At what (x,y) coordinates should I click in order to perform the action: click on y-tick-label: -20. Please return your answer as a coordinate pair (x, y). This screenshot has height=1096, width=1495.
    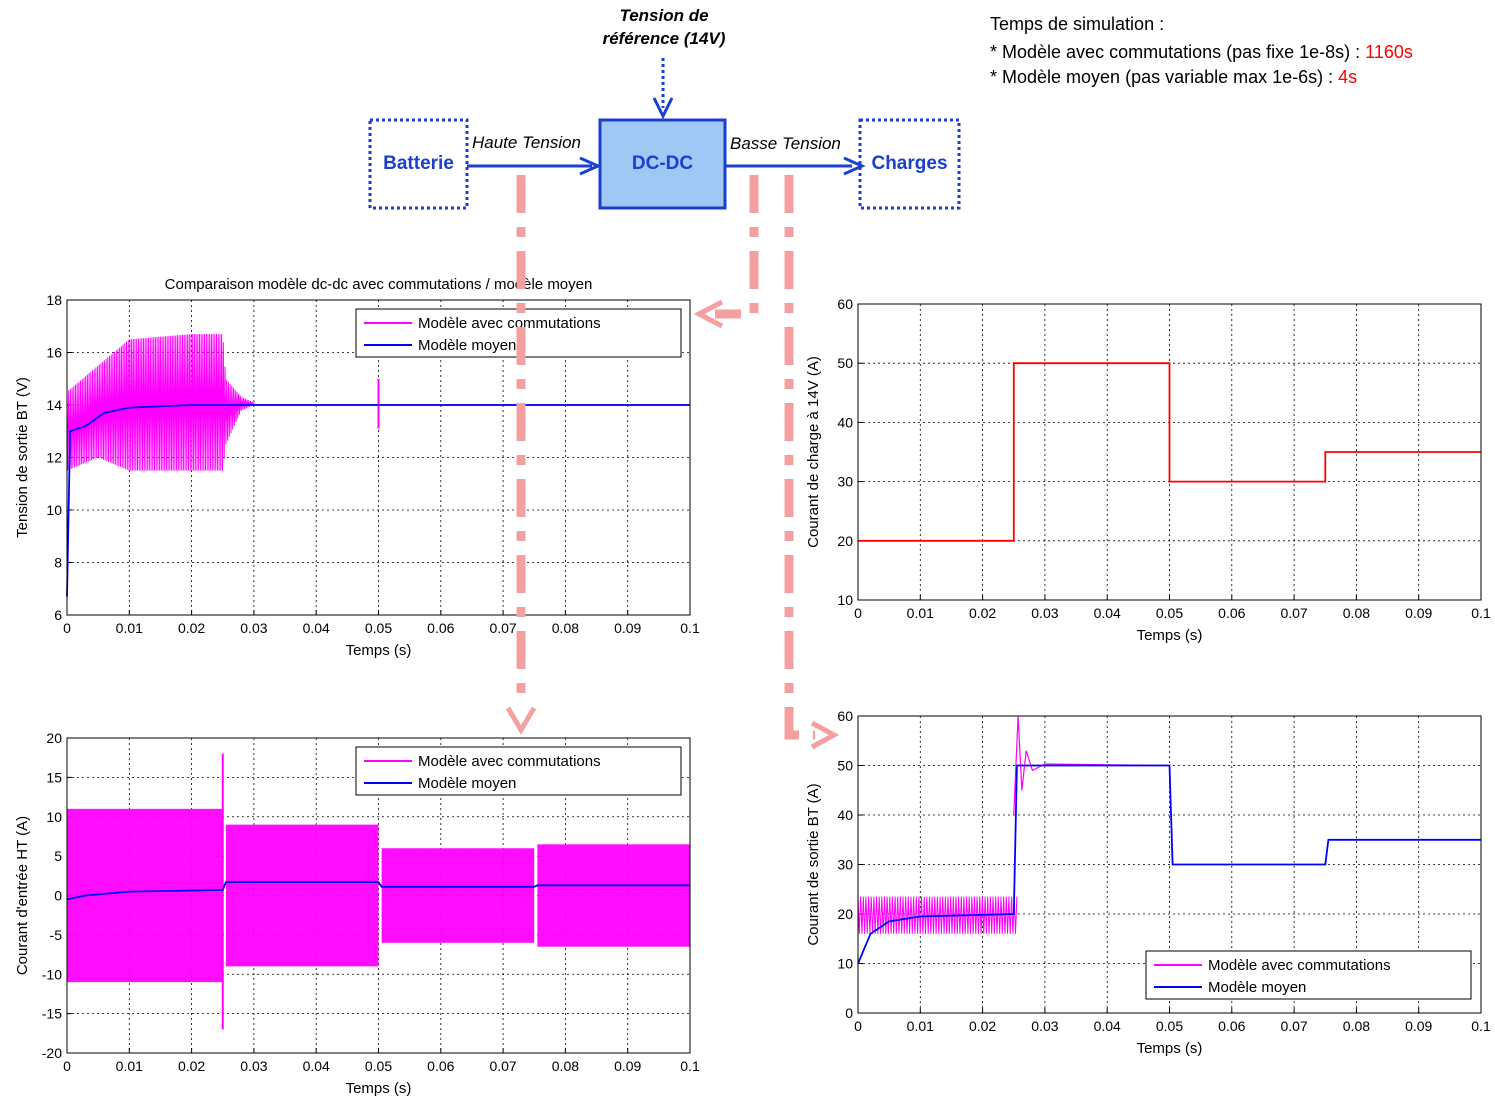
    Looking at the image, I should click on (52, 1053).